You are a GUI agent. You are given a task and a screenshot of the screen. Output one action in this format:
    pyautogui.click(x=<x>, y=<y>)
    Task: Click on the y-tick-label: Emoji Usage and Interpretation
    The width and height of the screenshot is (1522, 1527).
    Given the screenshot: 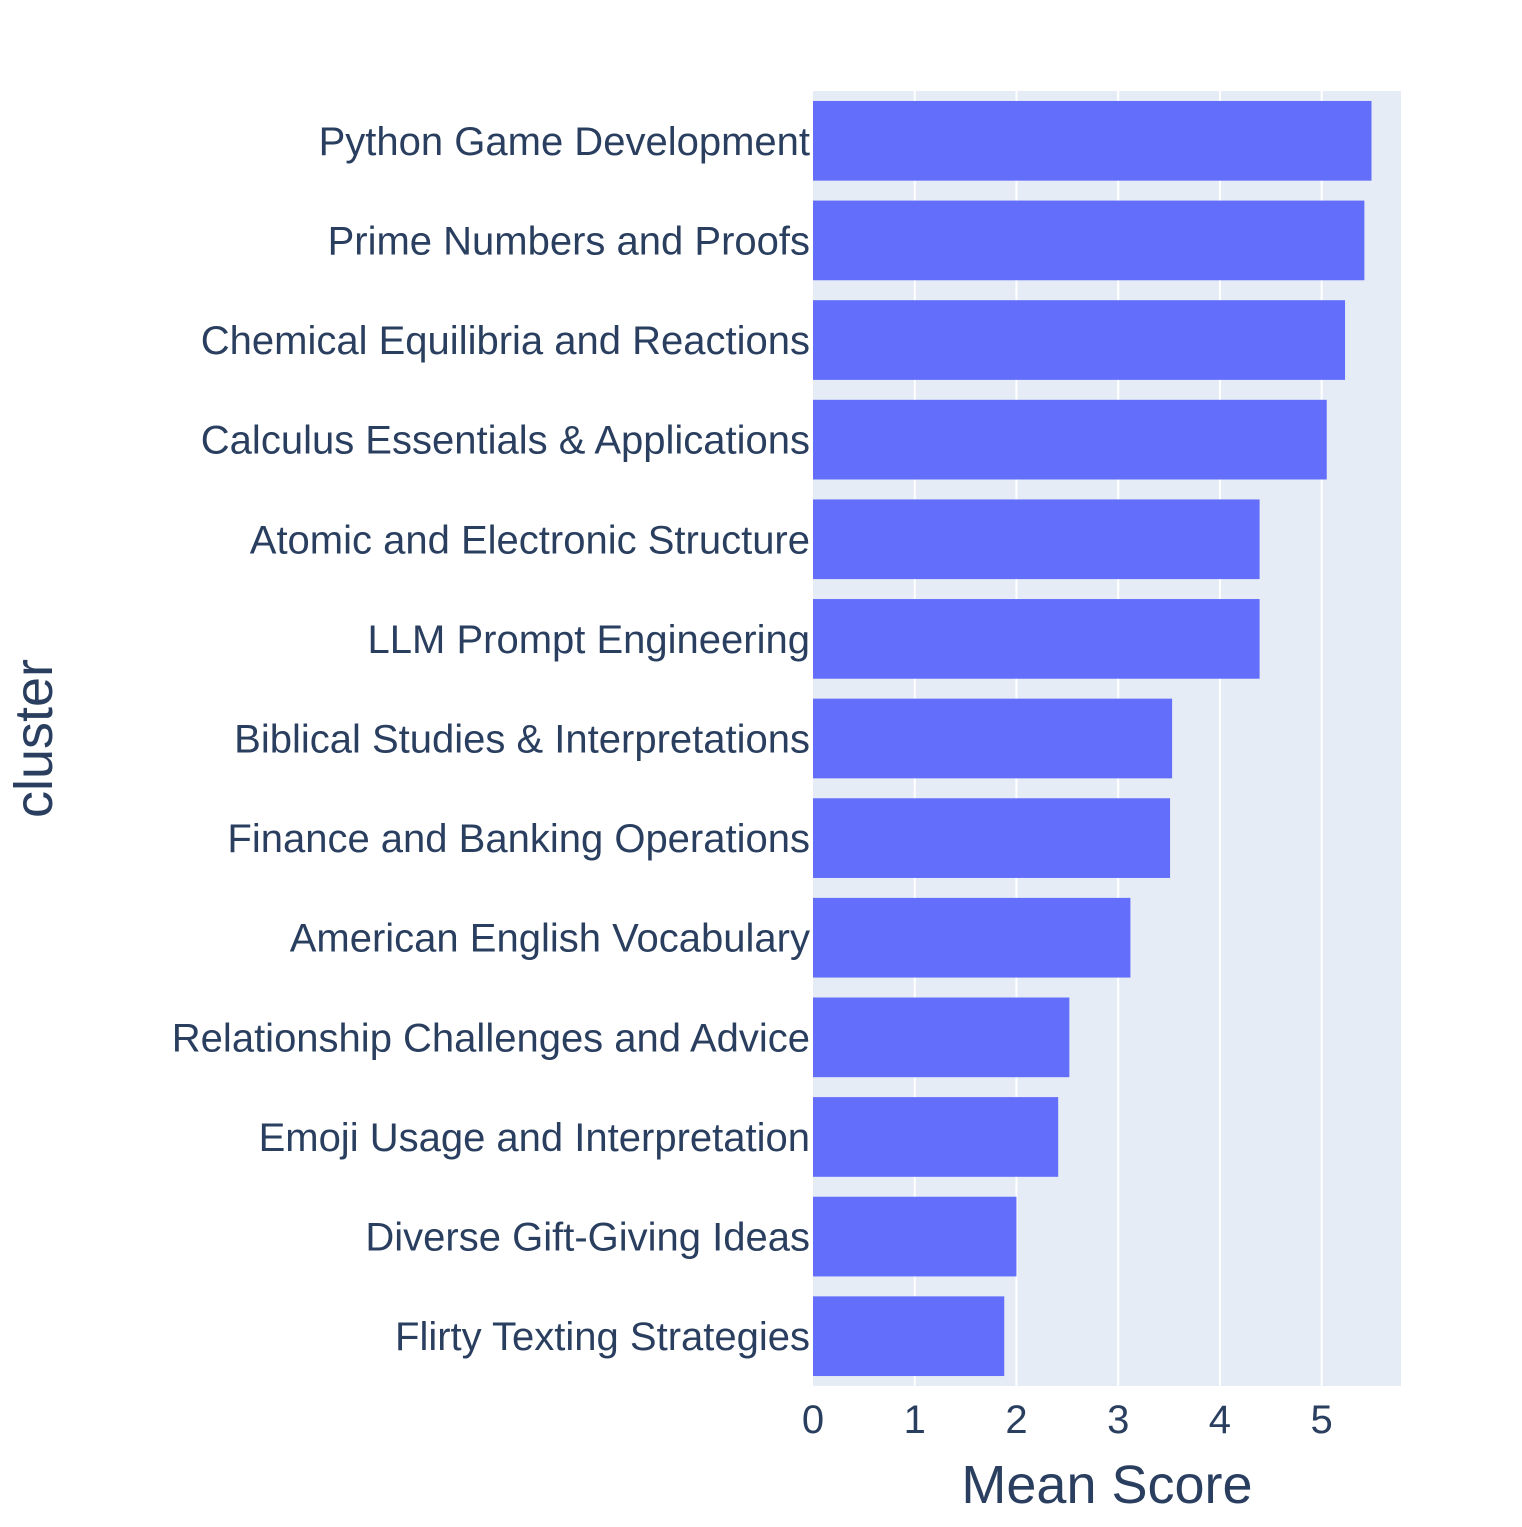 What is the action you would take?
    pyautogui.click(x=534, y=1138)
    